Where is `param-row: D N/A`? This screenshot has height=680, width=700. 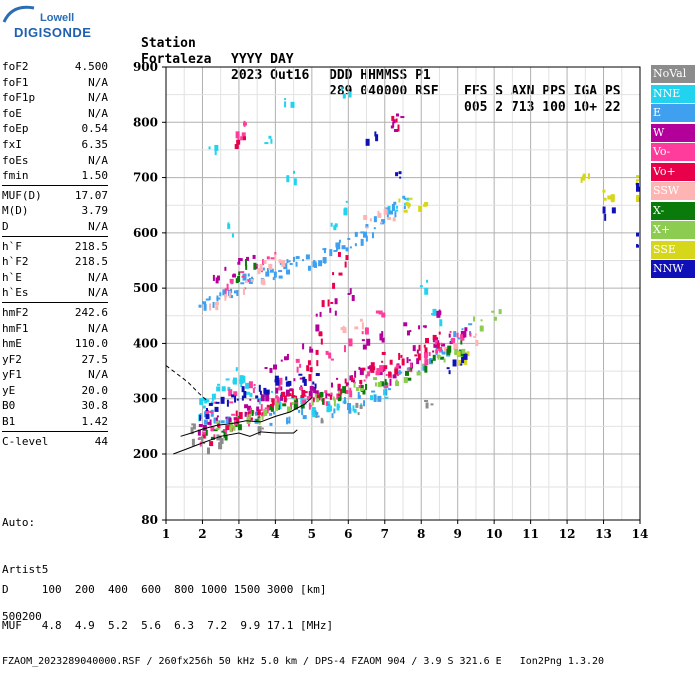 param-row: D N/A is located at coordinates (55, 227).